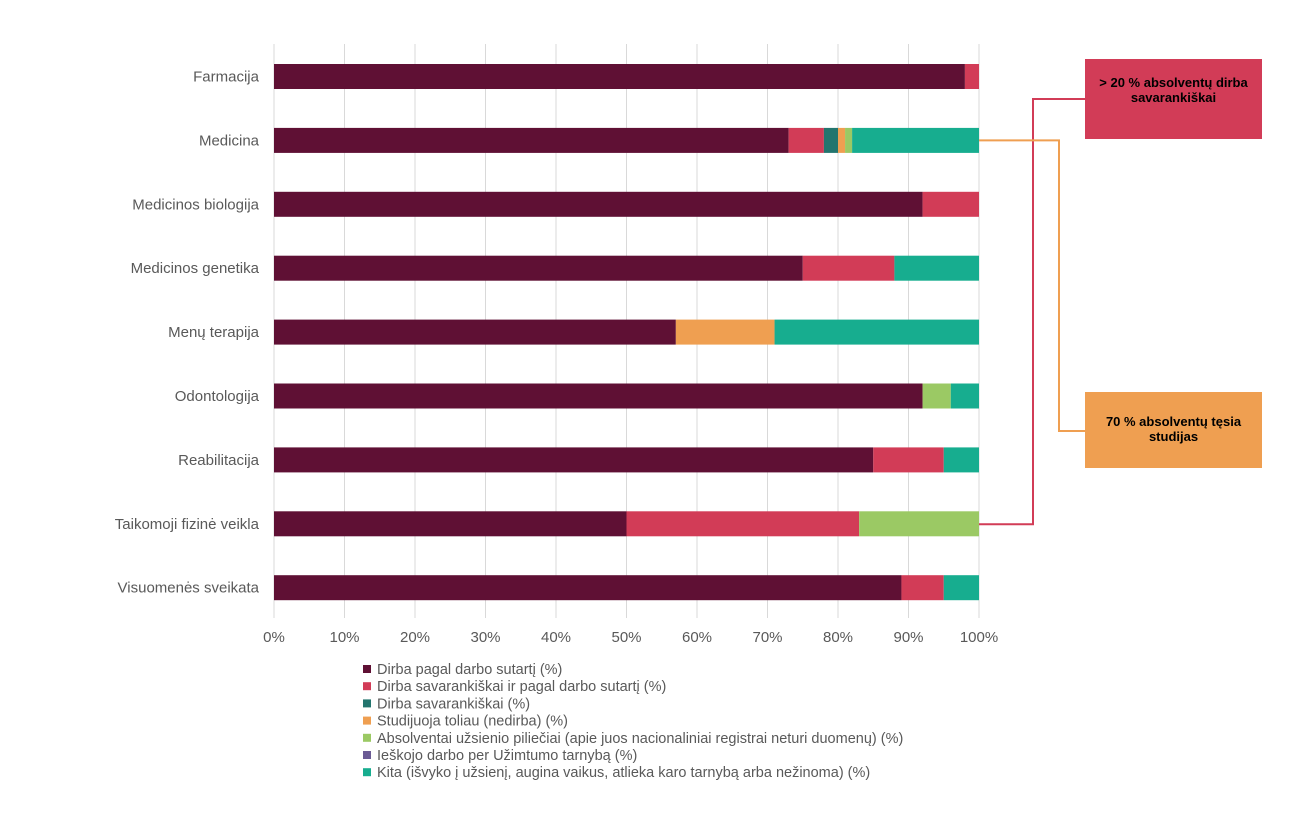 This screenshot has height=817, width=1311. I want to click on callout-self-employed: > 20 % absolventų dirba savarankiškai, so click(1173, 99).